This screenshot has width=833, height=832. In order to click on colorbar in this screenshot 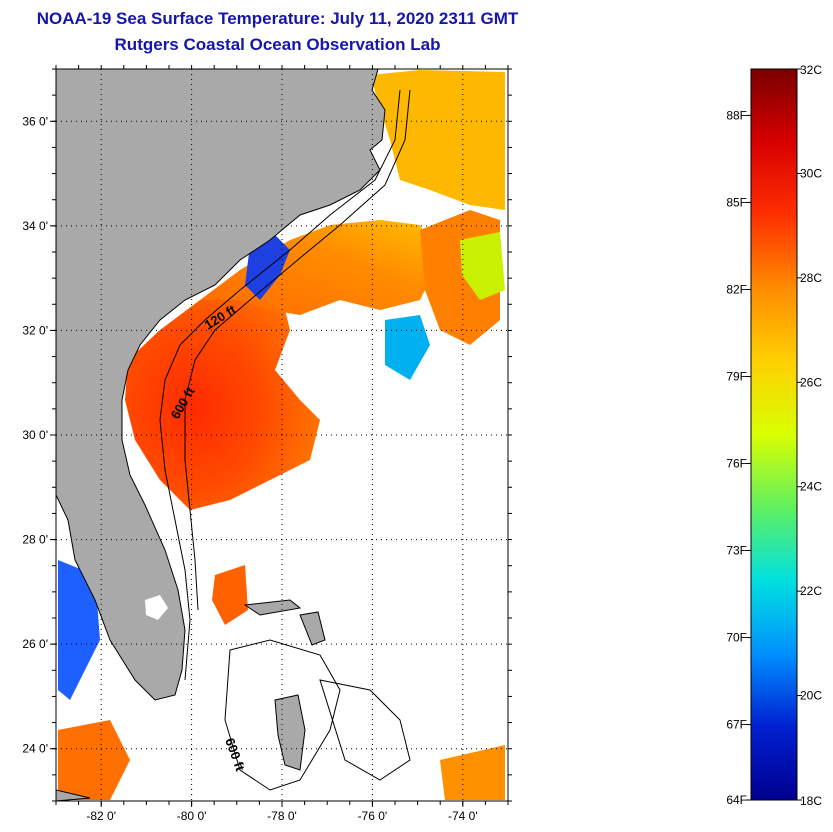, I will do `click(774, 434)`.